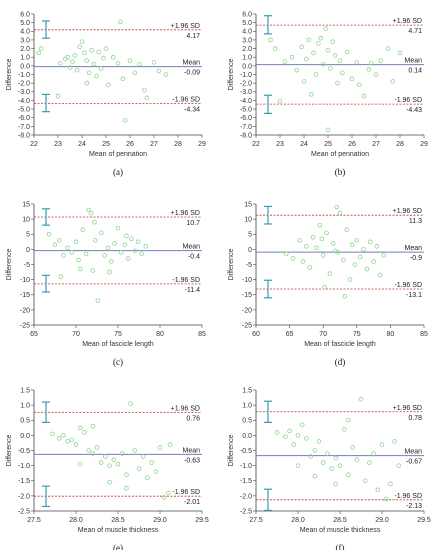  Describe the element at coordinates (256, 144) in the screenshot. I see `x-tick-label: 22` at that location.